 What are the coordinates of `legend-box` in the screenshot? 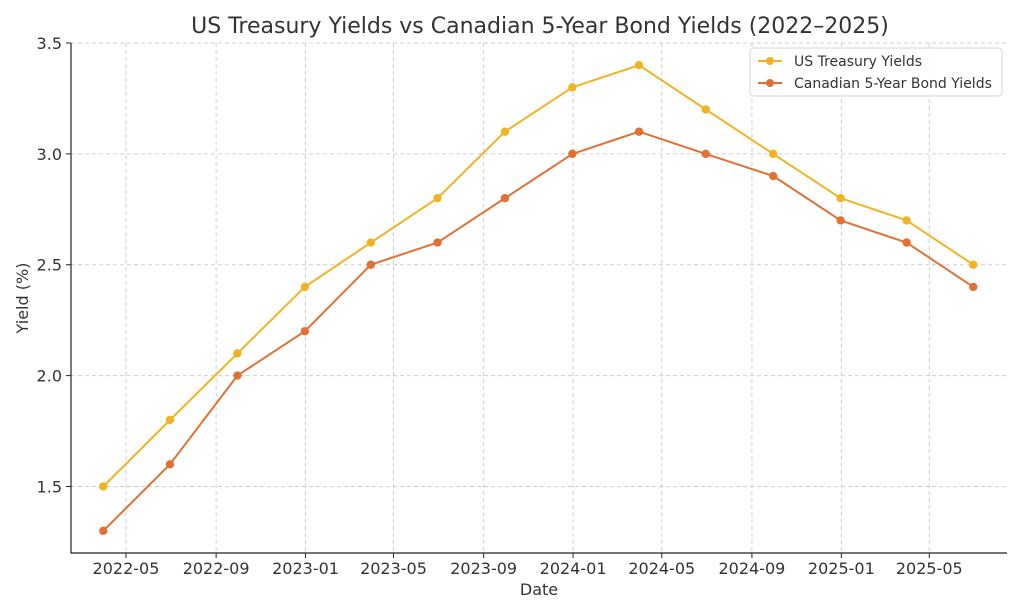 It's located at (876, 72).